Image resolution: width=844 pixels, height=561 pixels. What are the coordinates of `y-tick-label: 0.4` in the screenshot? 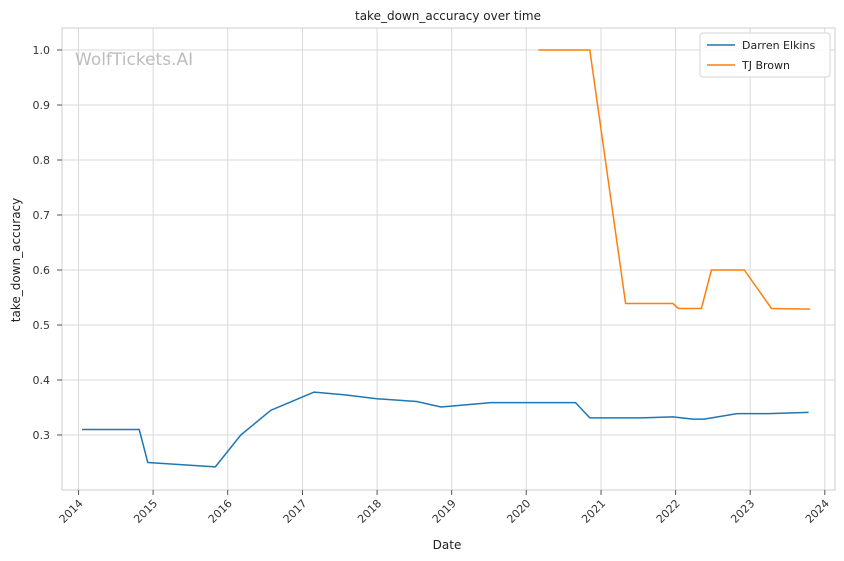 It's located at (42, 380).